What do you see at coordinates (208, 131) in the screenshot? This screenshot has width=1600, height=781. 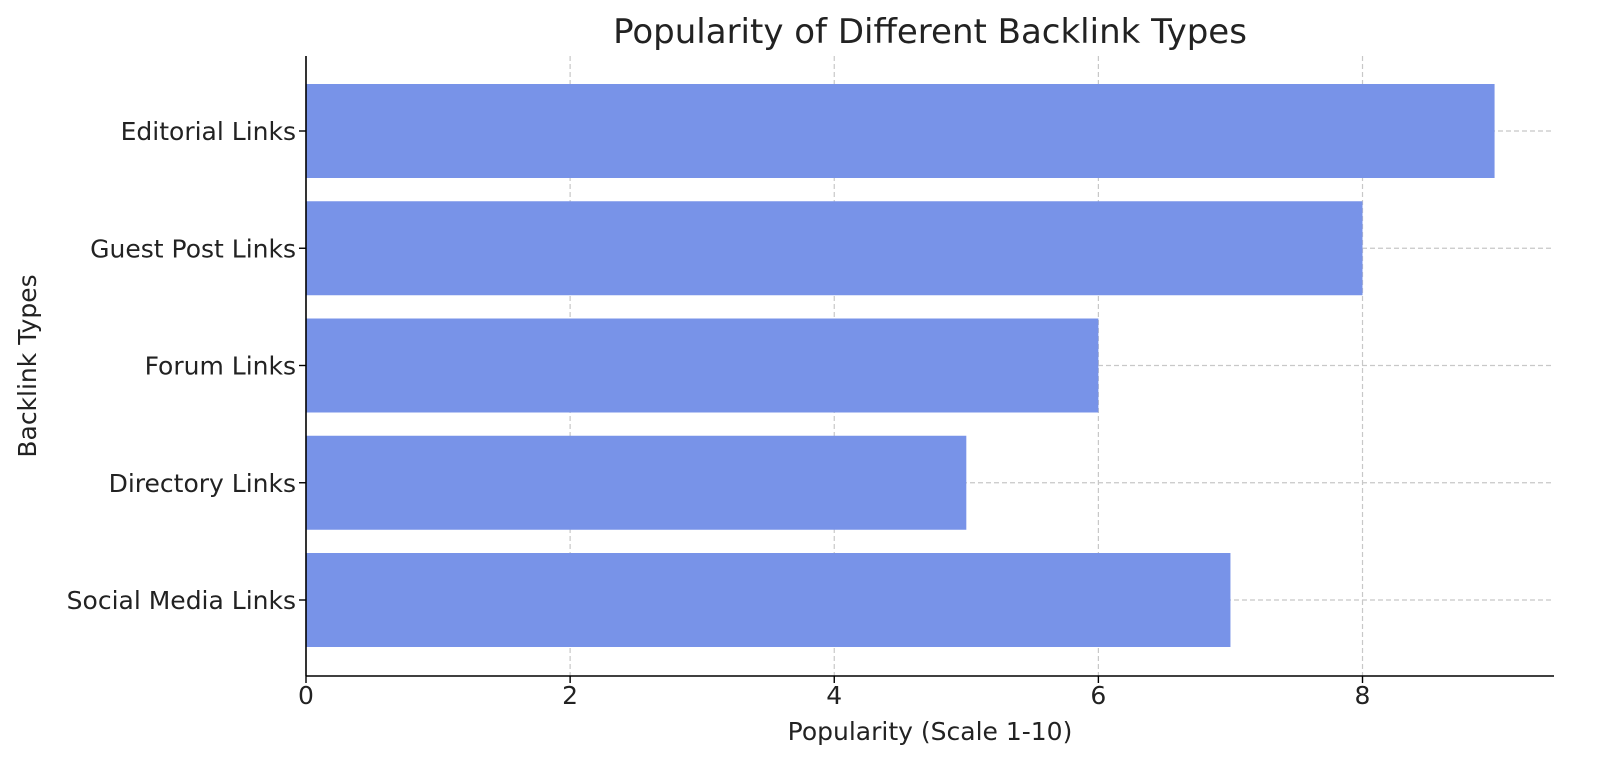 I see `y-tick-label: Editorial Links` at bounding box center [208, 131].